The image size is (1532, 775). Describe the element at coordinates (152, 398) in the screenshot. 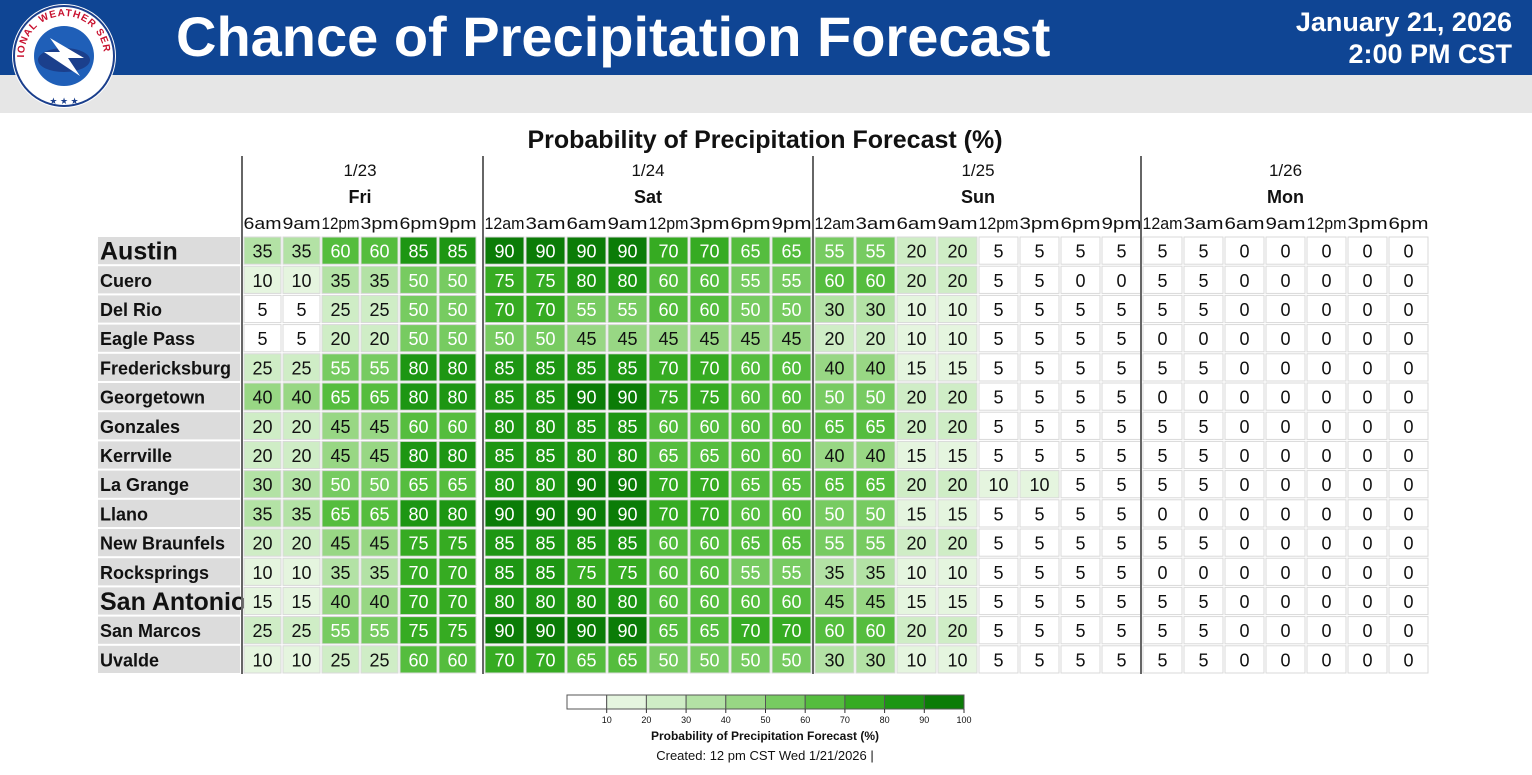

I see `city-label: Georgetown` at that location.